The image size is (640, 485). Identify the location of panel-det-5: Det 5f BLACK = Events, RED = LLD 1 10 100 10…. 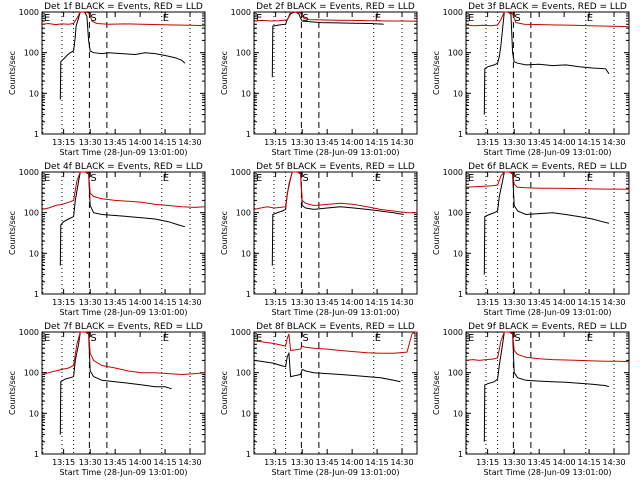
(319, 239).